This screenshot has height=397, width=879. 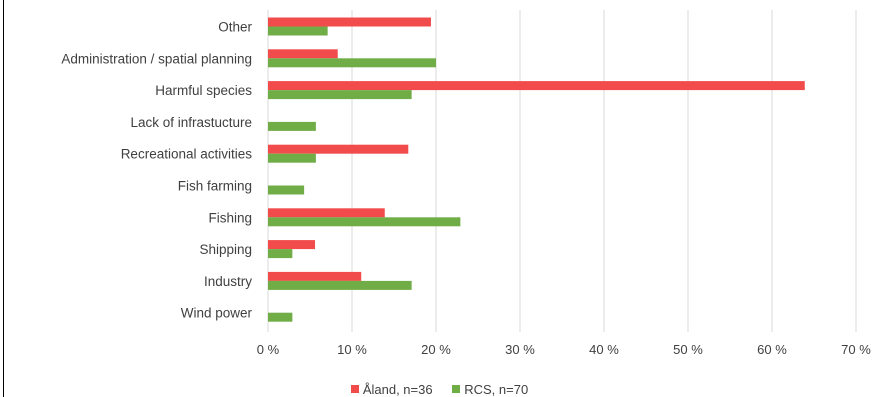 I want to click on window-edge-line, so click(x=3, y=198).